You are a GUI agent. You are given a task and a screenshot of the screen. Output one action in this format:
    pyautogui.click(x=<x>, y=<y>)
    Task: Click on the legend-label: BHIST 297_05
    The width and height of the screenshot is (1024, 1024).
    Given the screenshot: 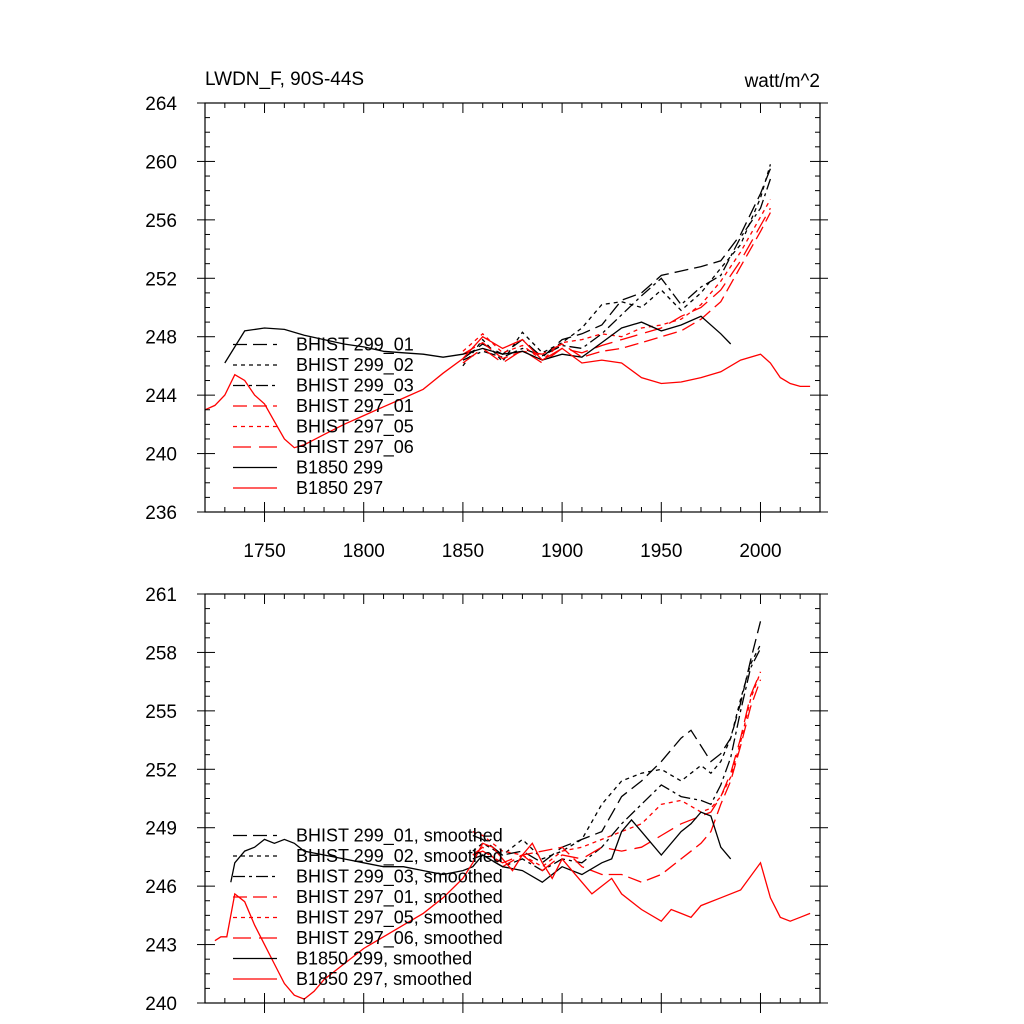 What is the action you would take?
    pyautogui.click(x=355, y=427)
    